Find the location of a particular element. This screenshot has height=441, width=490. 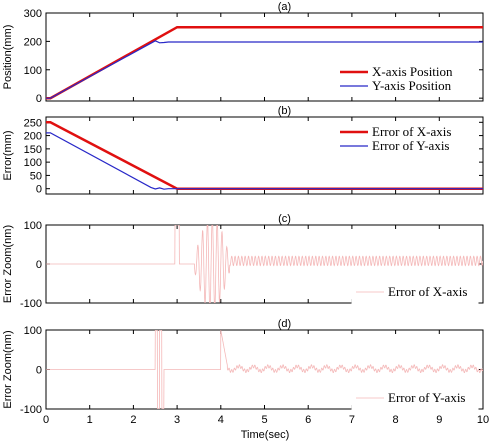

y-tick-label-0: 200 is located at coordinates (33, 42).